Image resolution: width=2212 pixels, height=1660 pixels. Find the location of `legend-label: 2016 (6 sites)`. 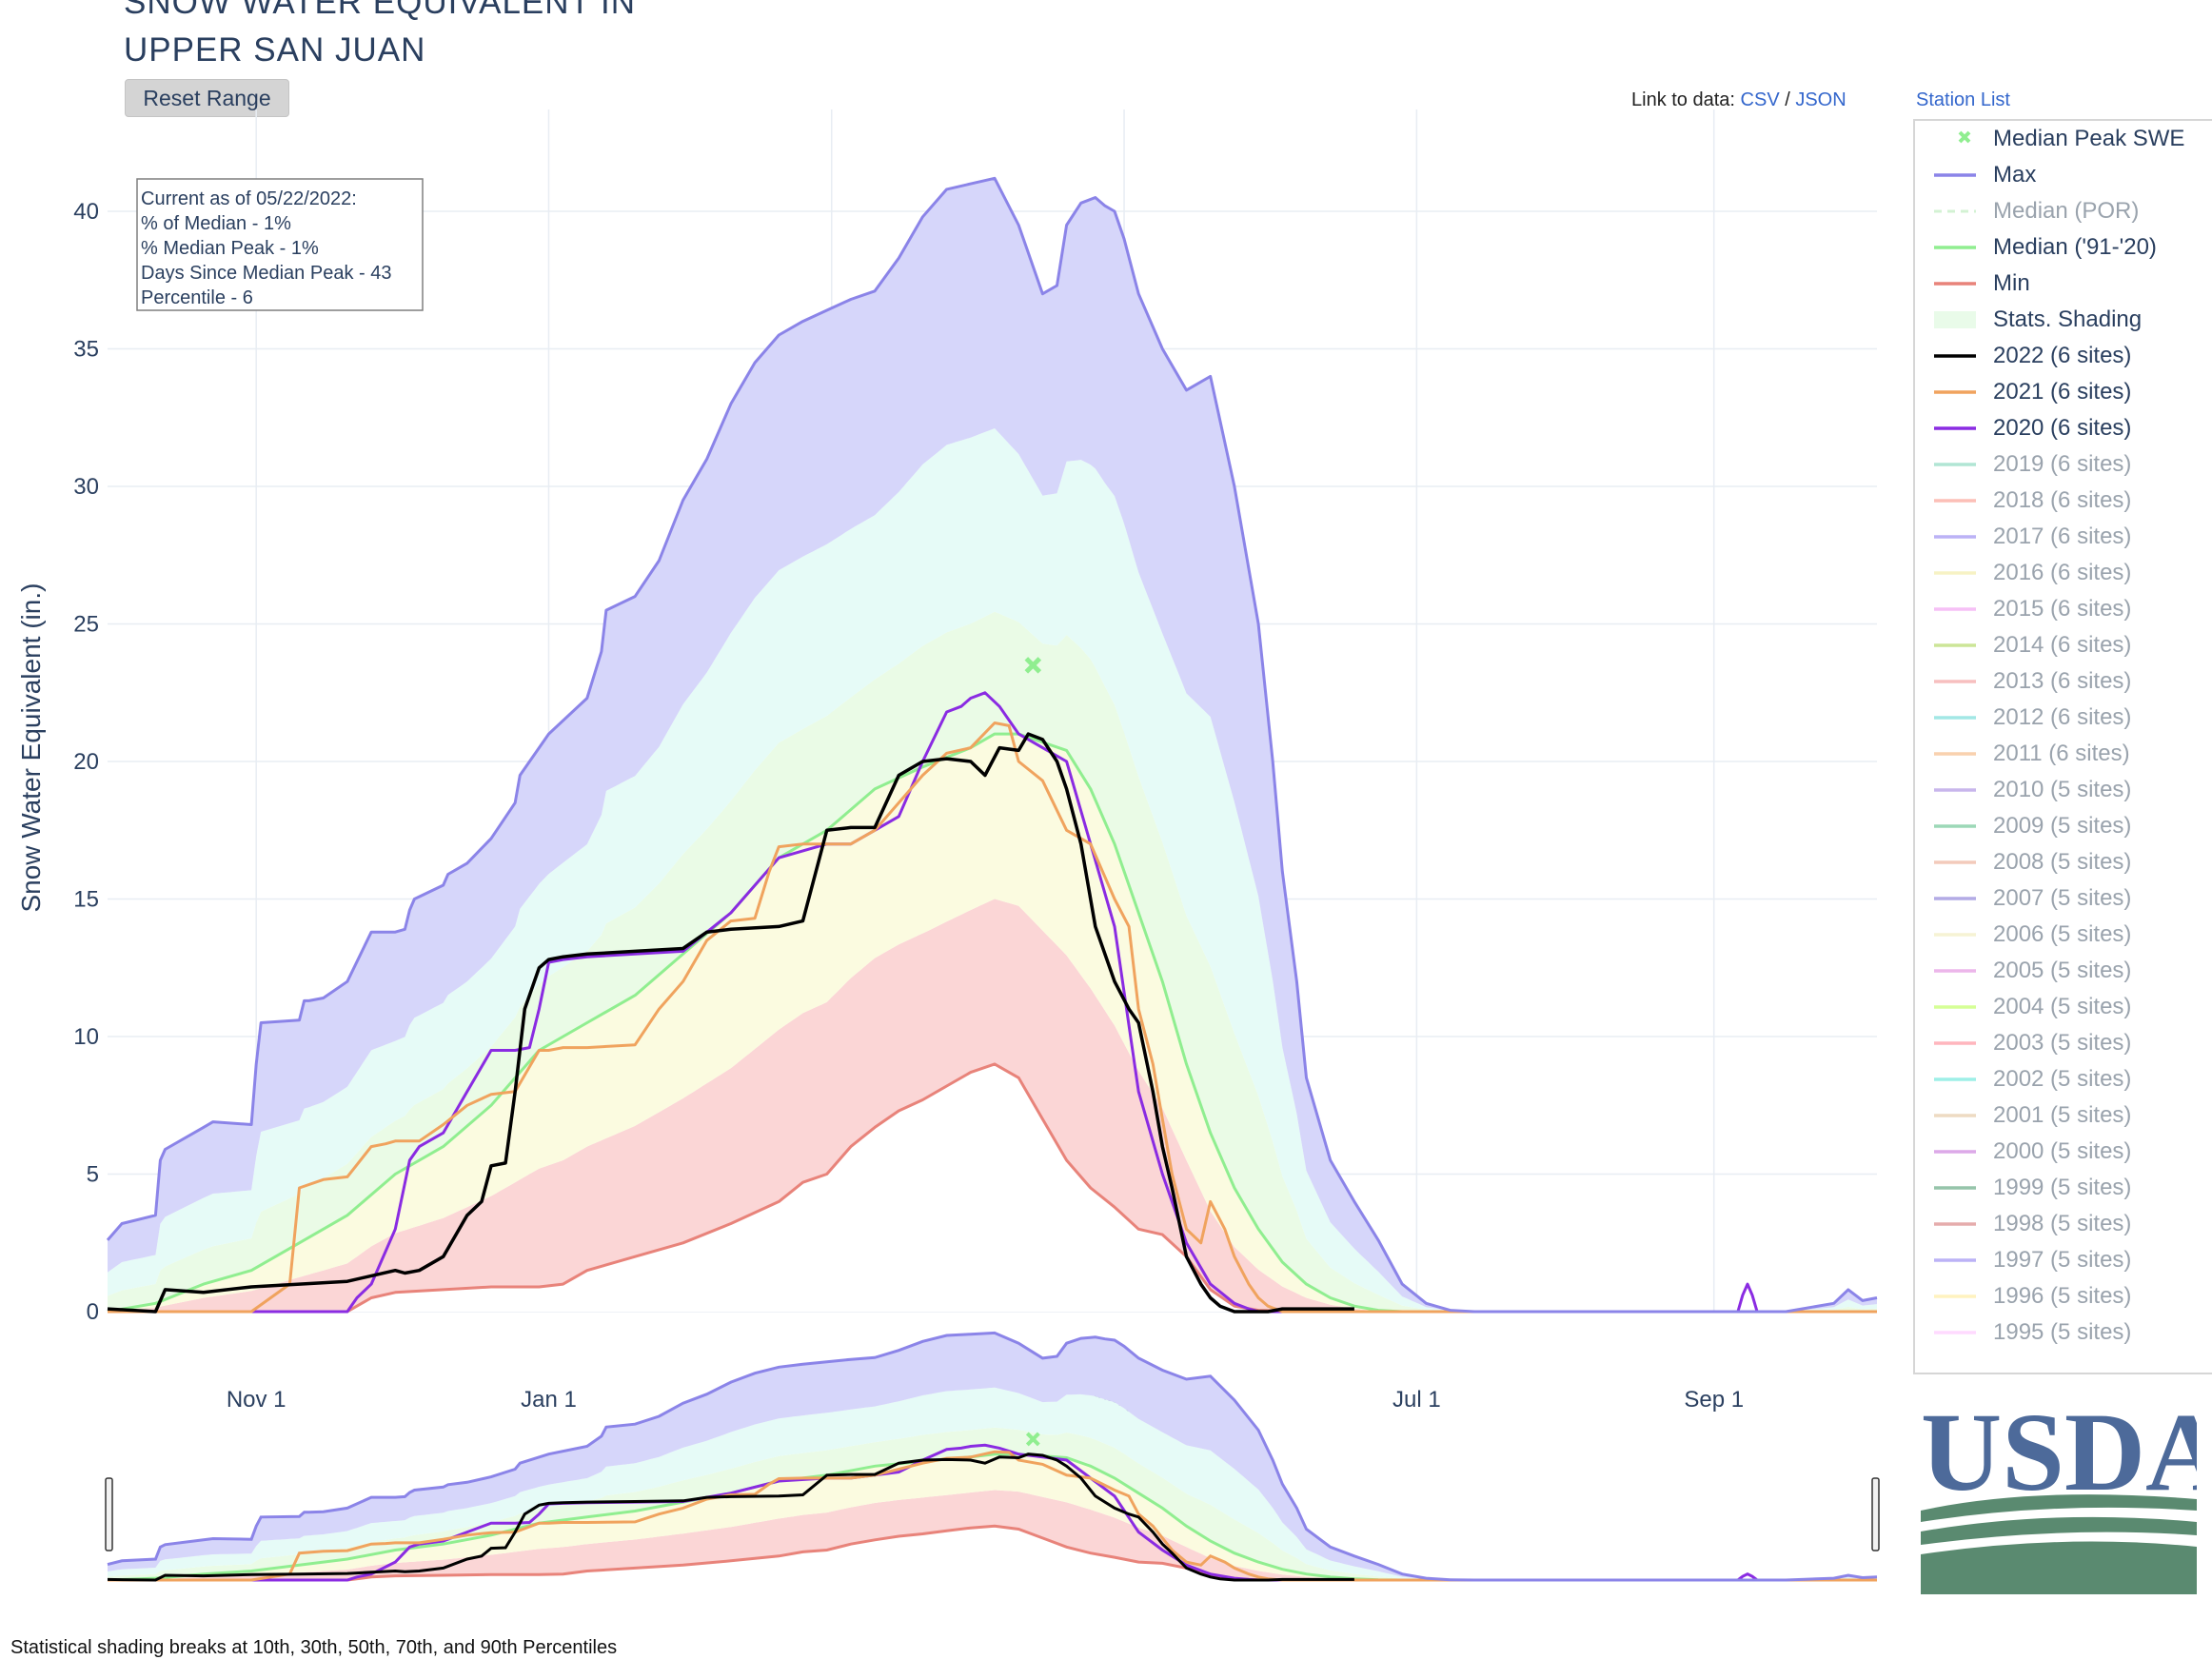

legend-label: 2016 (6 sites) is located at coordinates (2062, 572).